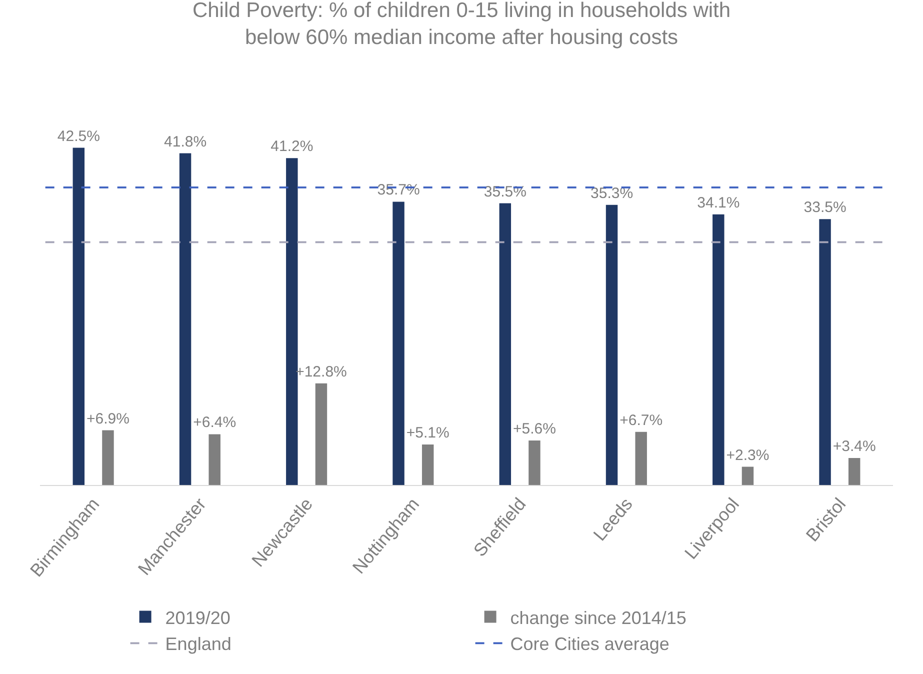 This screenshot has width=923, height=674. I want to click on chart-title: Child Poverty: % of children 0-15 living in households with below 60% median income after housing costs, so click(461, 25).